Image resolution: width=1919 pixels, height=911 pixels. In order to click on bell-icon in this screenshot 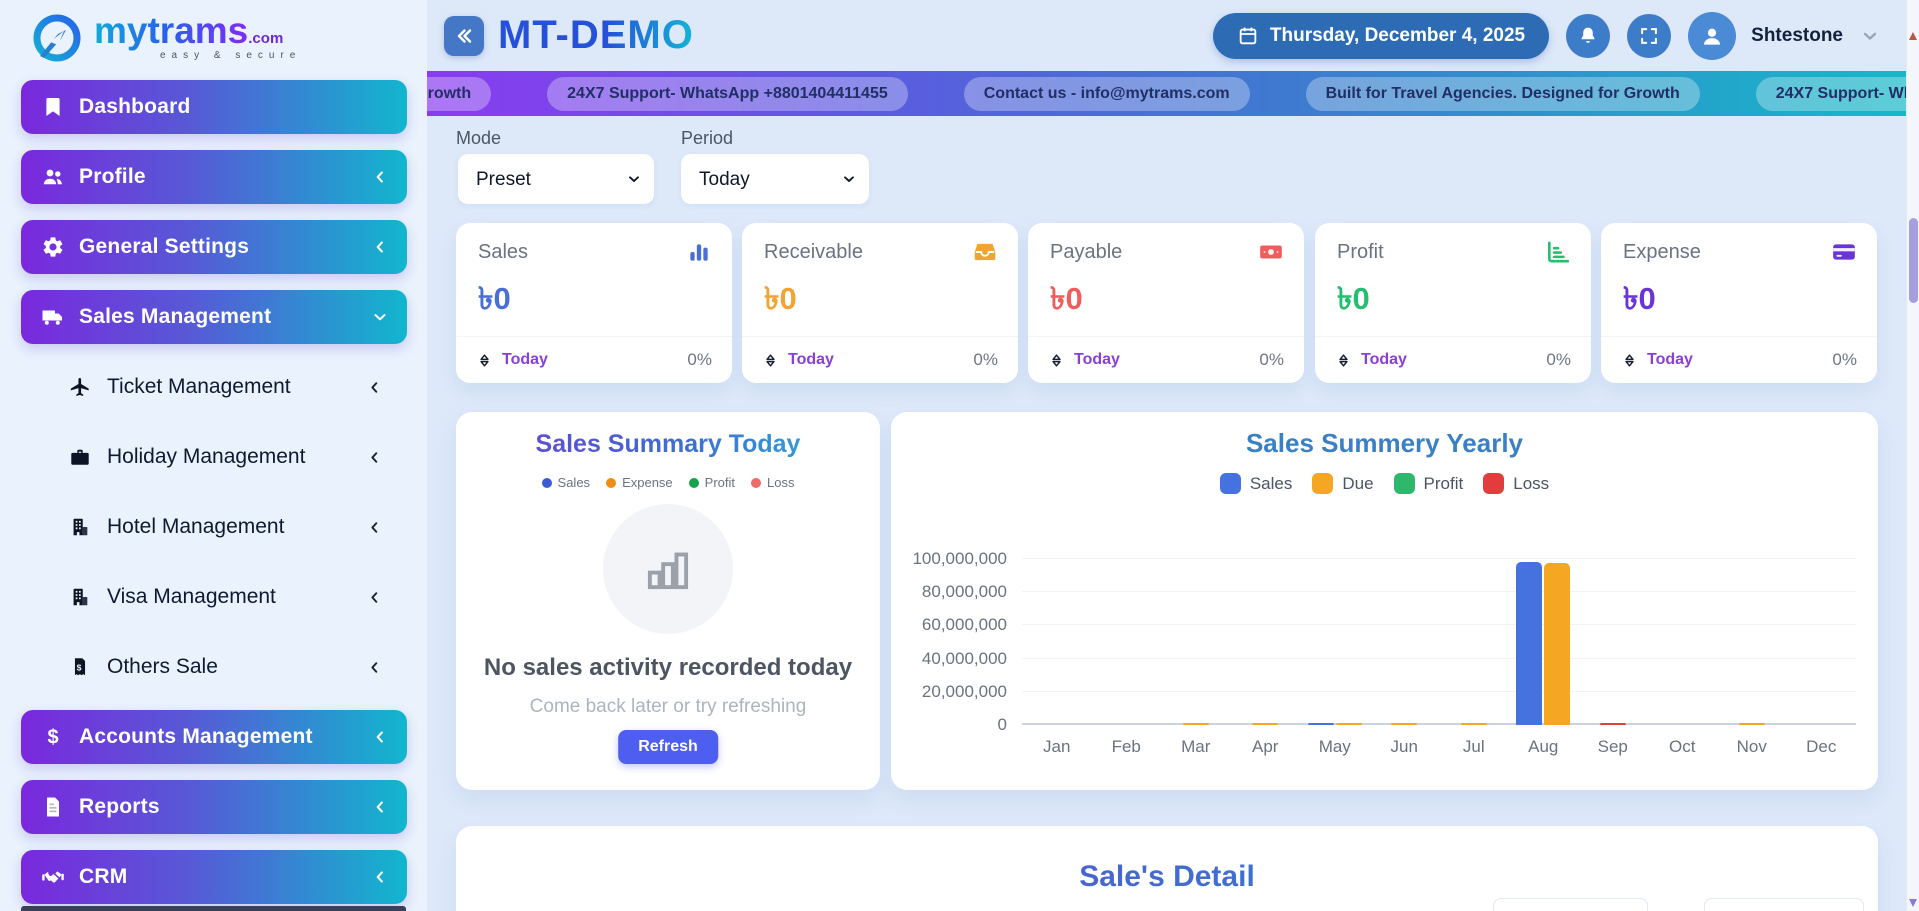, I will do `click(1588, 36)`.